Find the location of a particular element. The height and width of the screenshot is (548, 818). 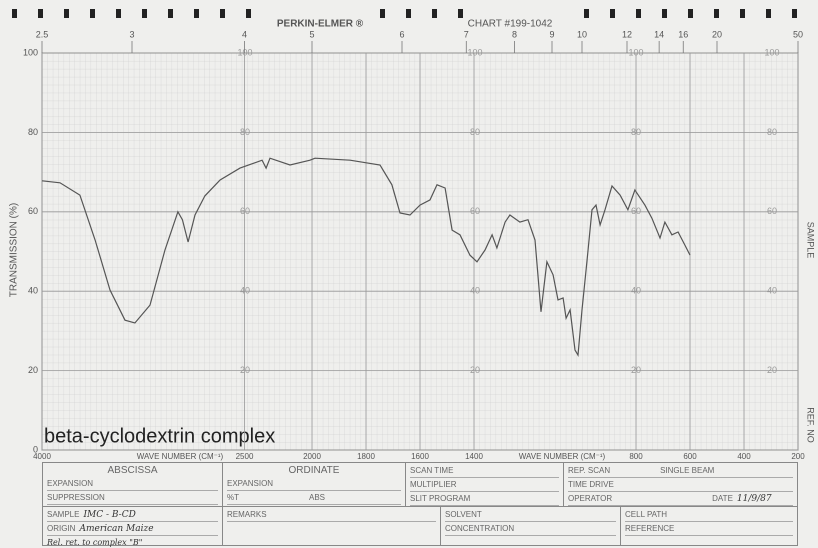

x-tick-label: 200 is located at coordinates (798, 456).